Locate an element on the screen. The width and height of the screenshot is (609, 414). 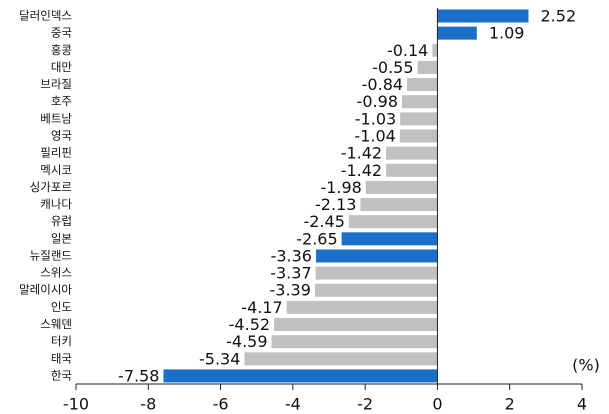
value-label: -0.14 is located at coordinates (407, 50).